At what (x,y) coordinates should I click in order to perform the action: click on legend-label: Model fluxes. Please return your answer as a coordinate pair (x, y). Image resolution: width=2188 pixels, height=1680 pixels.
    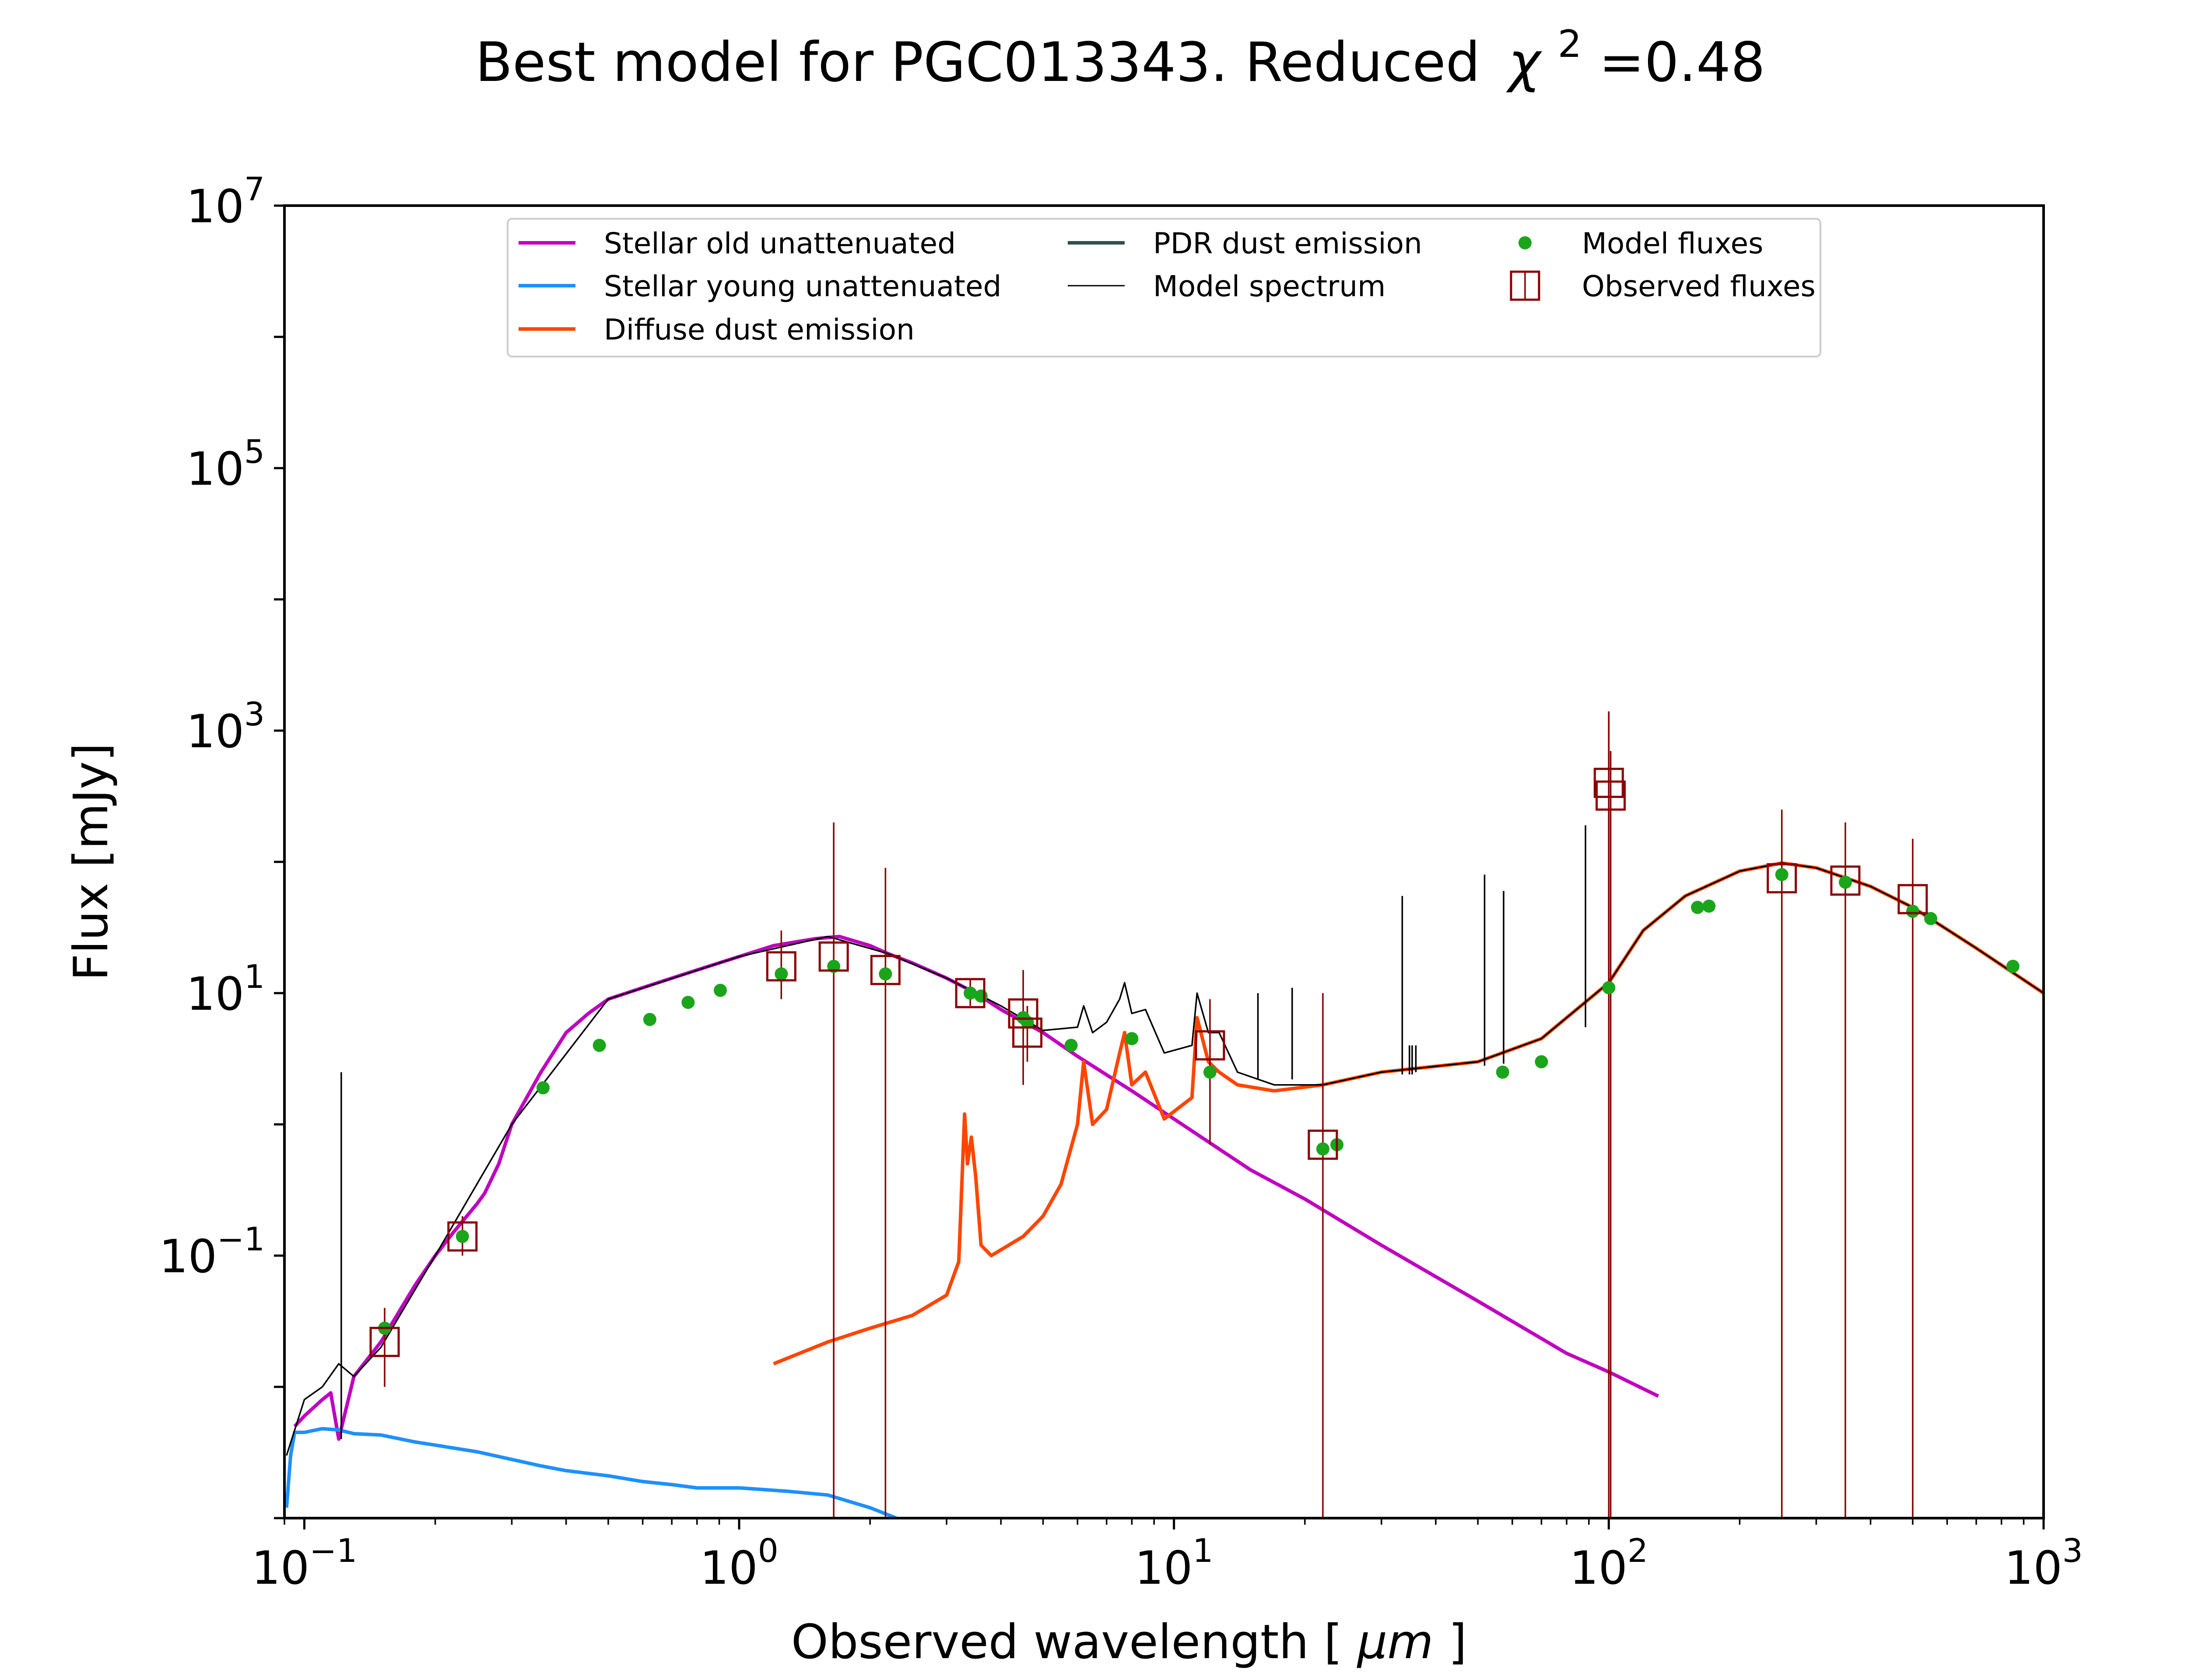
    Looking at the image, I should click on (1673, 243).